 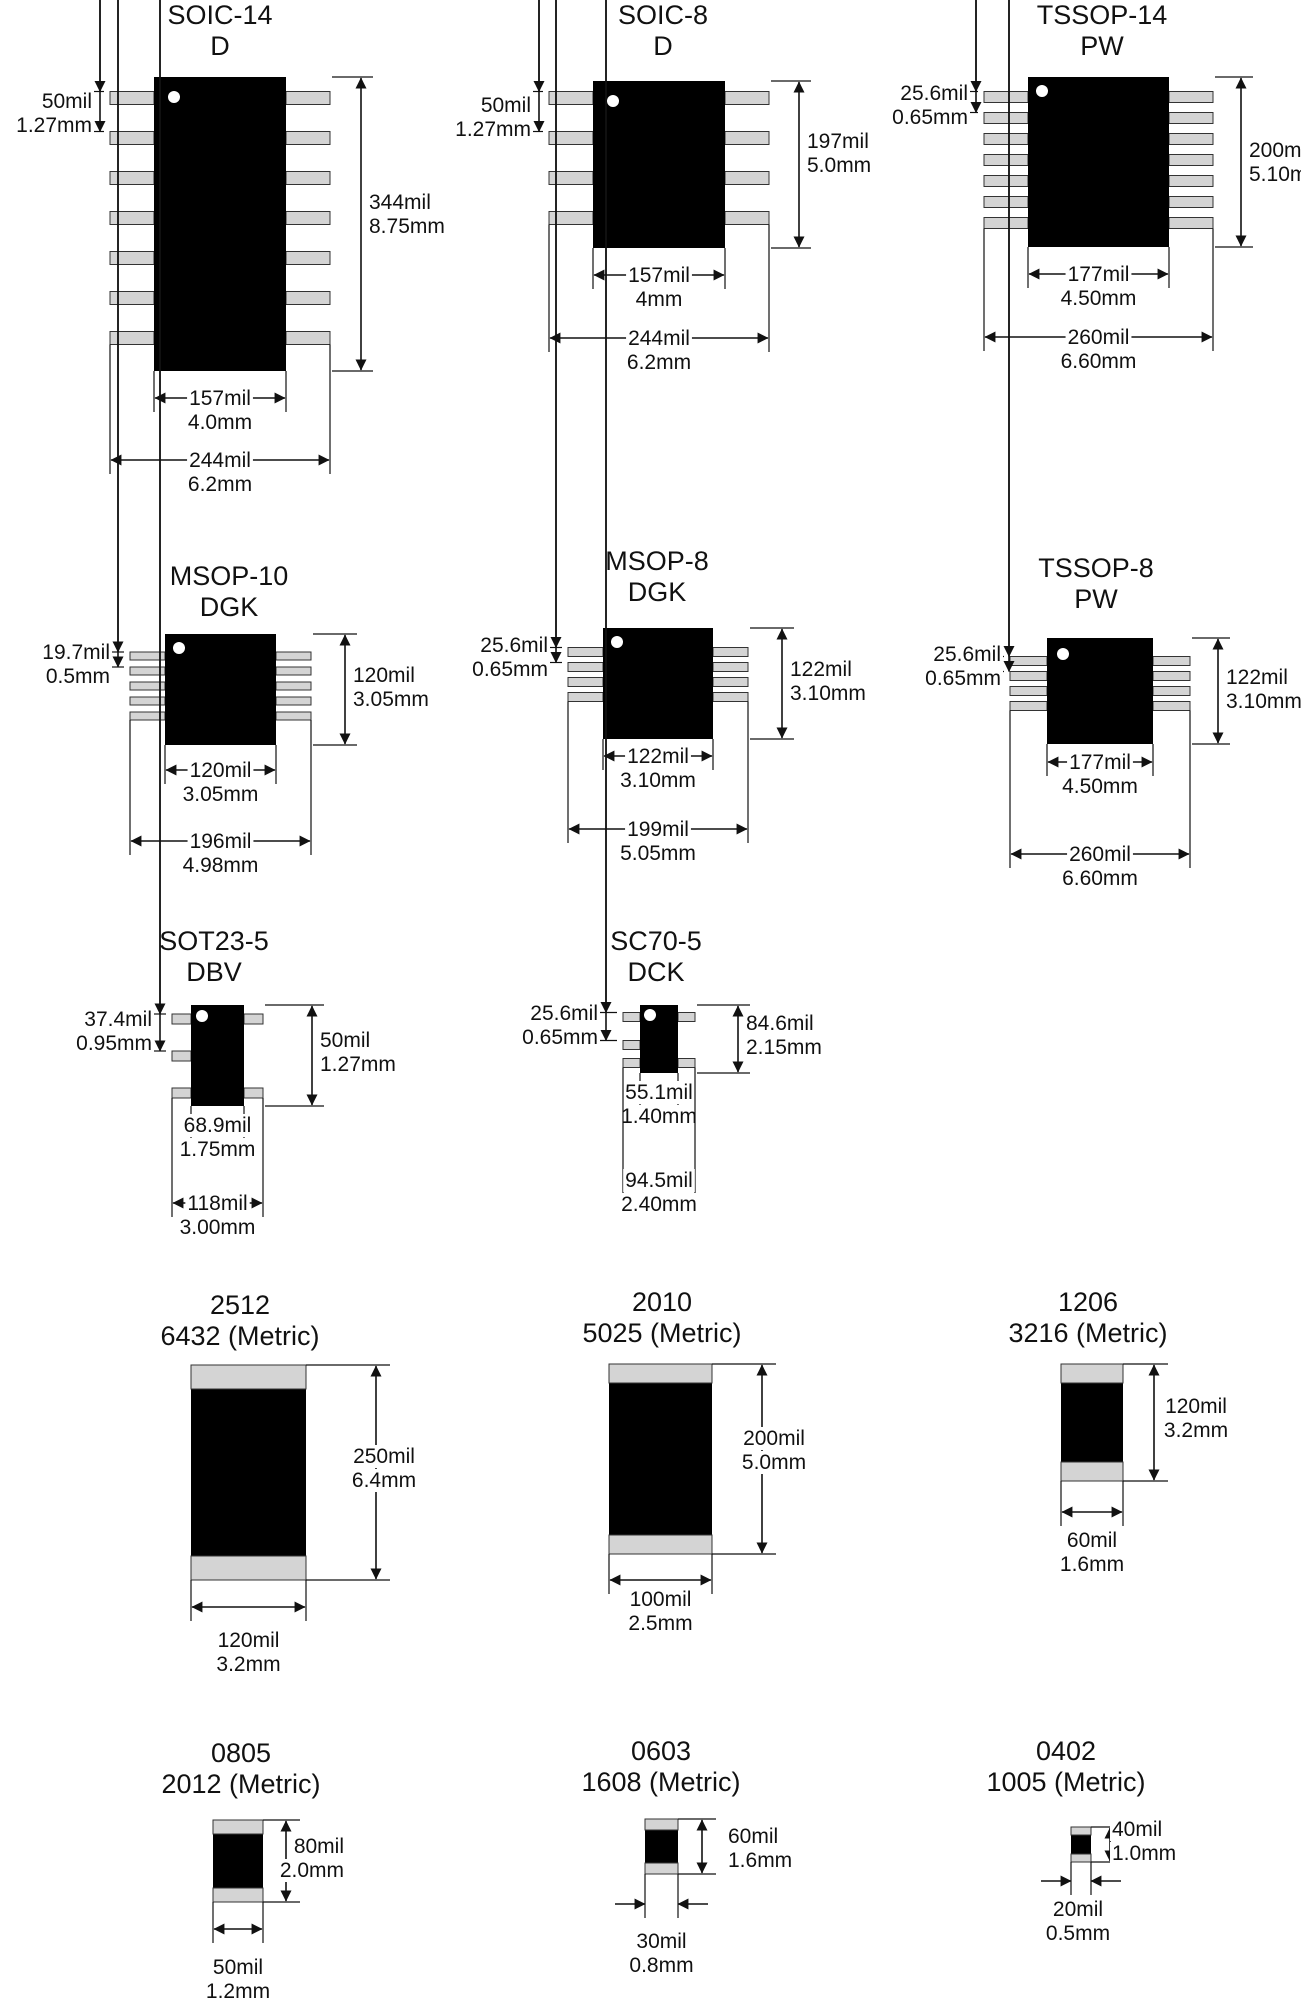 I want to click on lead-span-label-mm: 3.00mm, so click(x=218, y=1227).